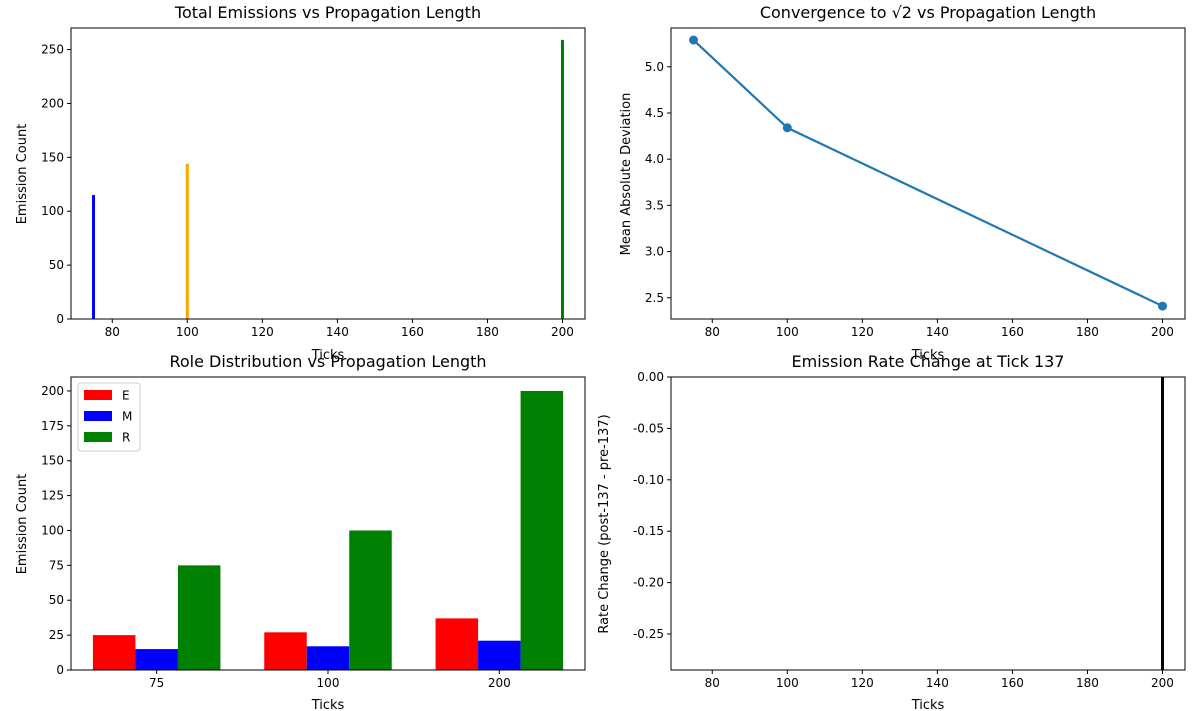 The image size is (1200, 711). I want to click on legend: EMR, so click(109, 417).